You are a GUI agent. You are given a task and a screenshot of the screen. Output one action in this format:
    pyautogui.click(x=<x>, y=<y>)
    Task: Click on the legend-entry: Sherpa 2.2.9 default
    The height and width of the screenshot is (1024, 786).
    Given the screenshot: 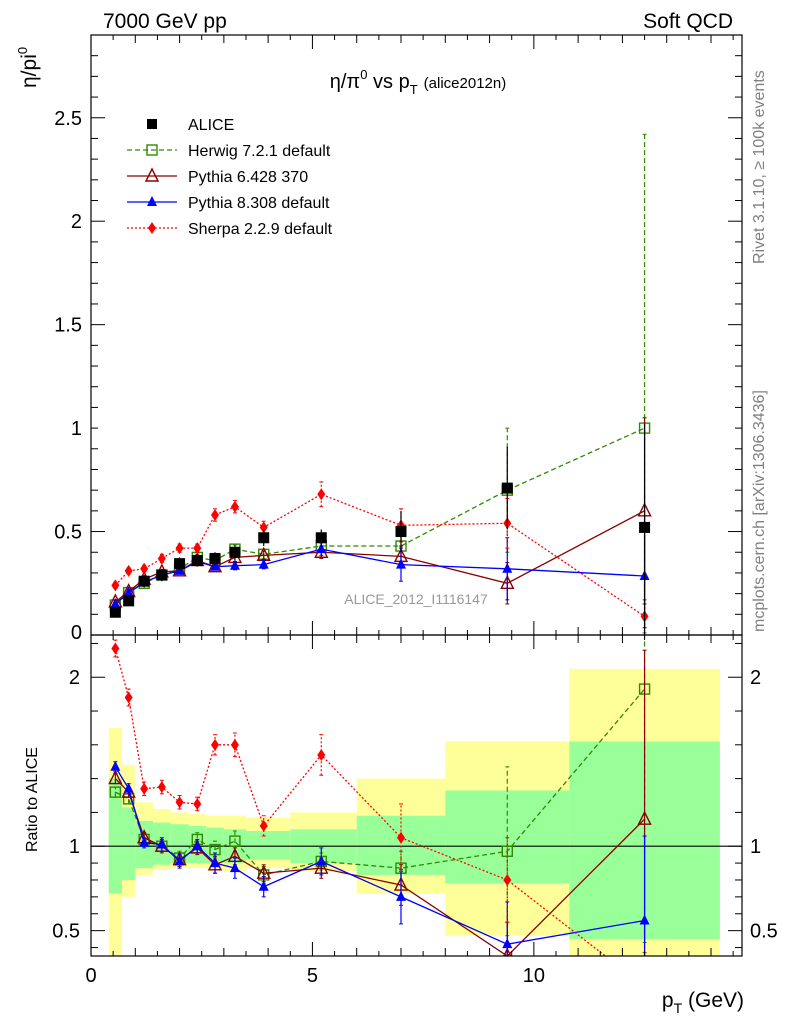 What is the action you would take?
    pyautogui.click(x=230, y=229)
    